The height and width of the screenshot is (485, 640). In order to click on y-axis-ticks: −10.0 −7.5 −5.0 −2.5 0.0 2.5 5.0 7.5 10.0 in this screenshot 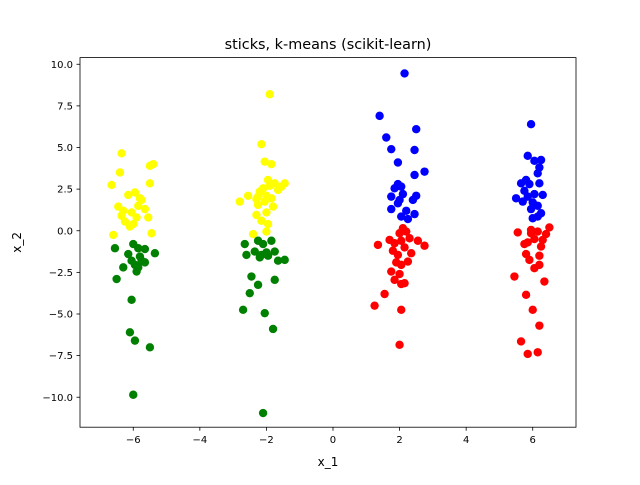, I will do `click(61, 232)`.